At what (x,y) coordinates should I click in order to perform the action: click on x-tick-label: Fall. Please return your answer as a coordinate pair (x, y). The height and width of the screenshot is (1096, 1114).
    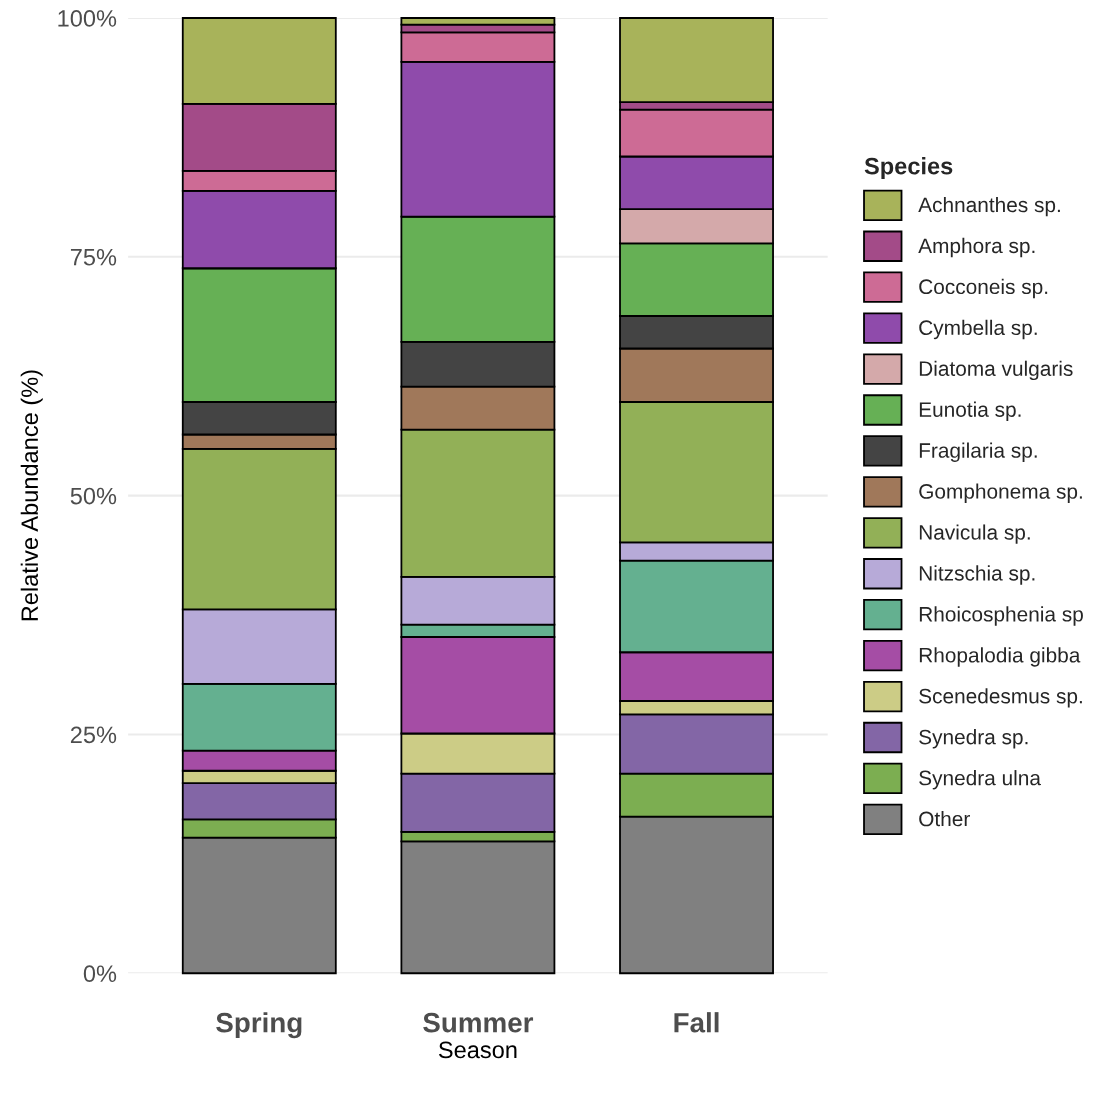
    Looking at the image, I should click on (696, 1022).